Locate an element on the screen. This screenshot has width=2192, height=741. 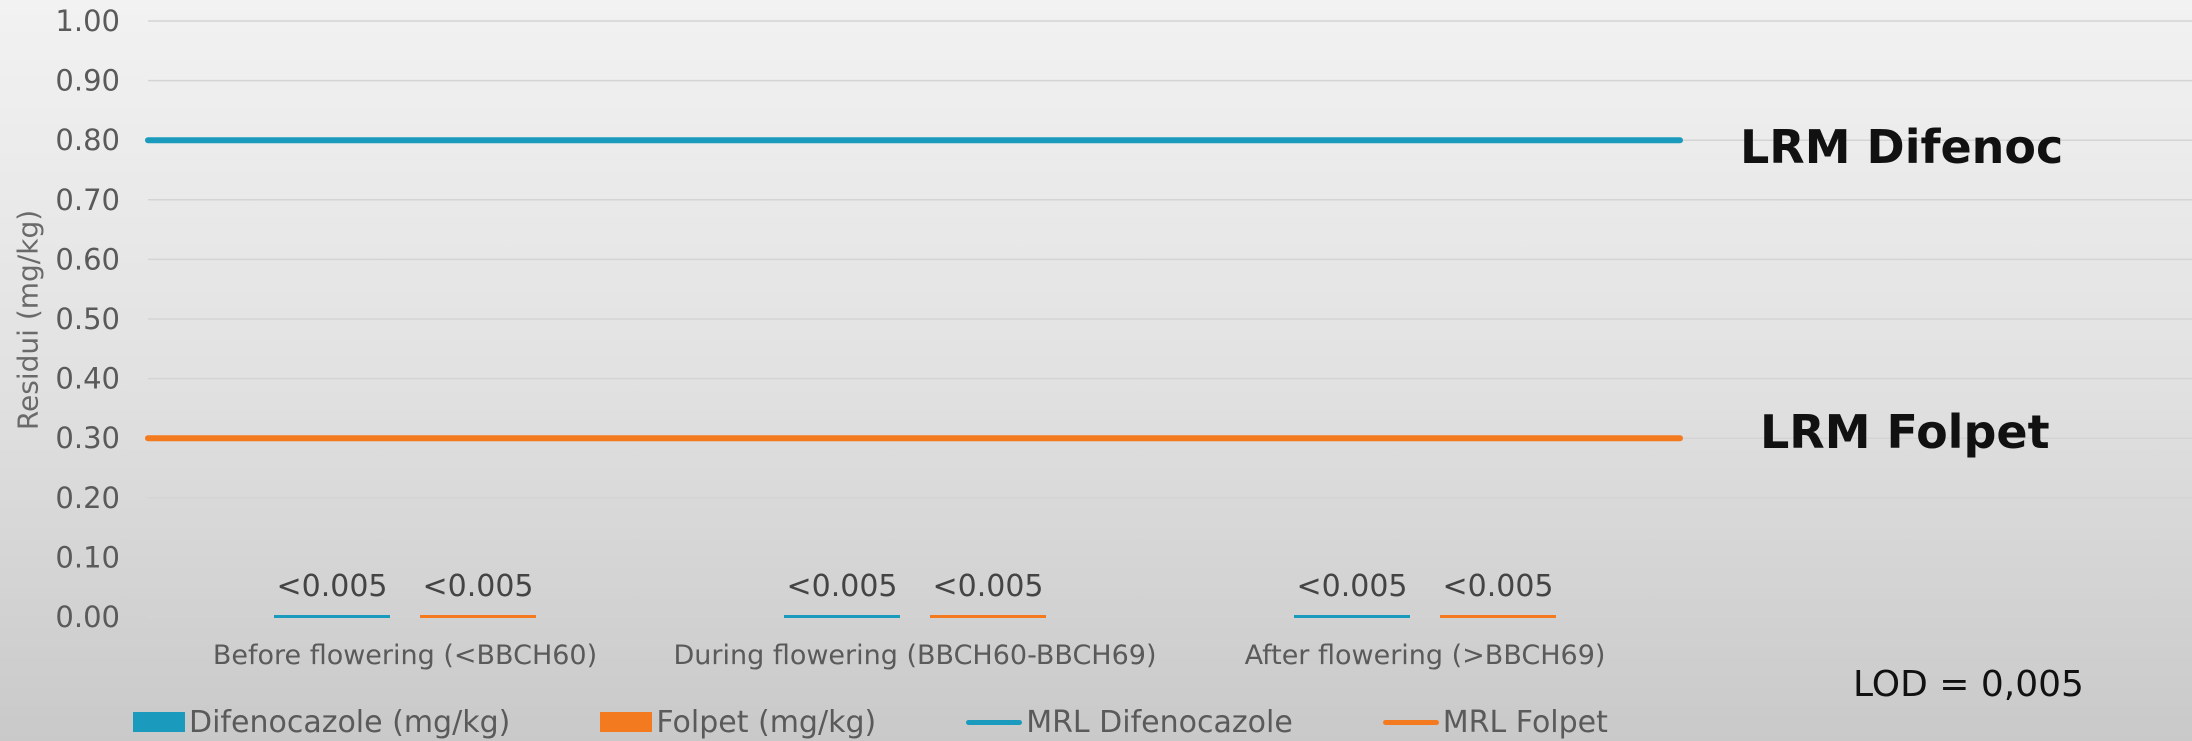
y-tick-label: 1.00 is located at coordinates (87, 21).